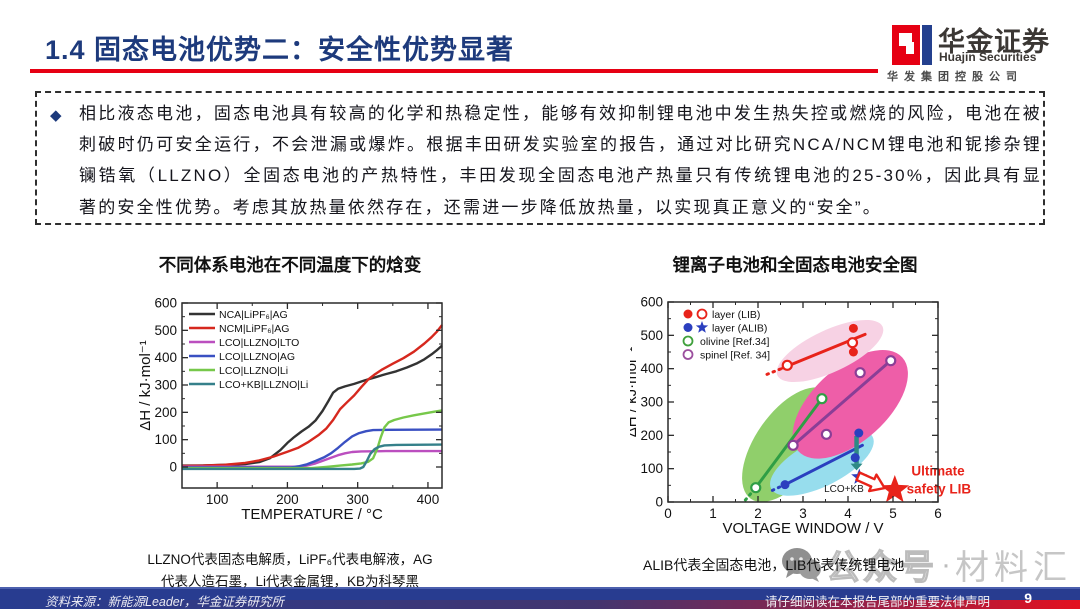 The height and width of the screenshot is (609, 1080). I want to click on svg-text: layer (LIB), so click(736, 315).